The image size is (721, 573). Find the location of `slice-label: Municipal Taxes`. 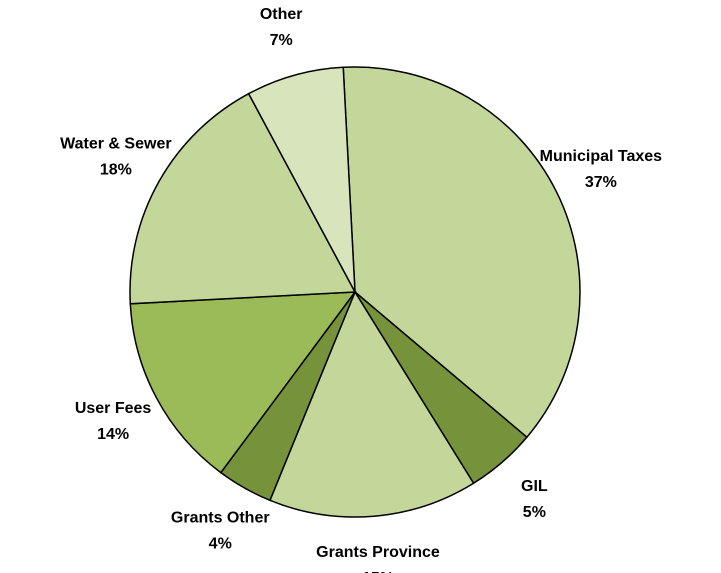

slice-label: Municipal Taxes is located at coordinates (601, 156).